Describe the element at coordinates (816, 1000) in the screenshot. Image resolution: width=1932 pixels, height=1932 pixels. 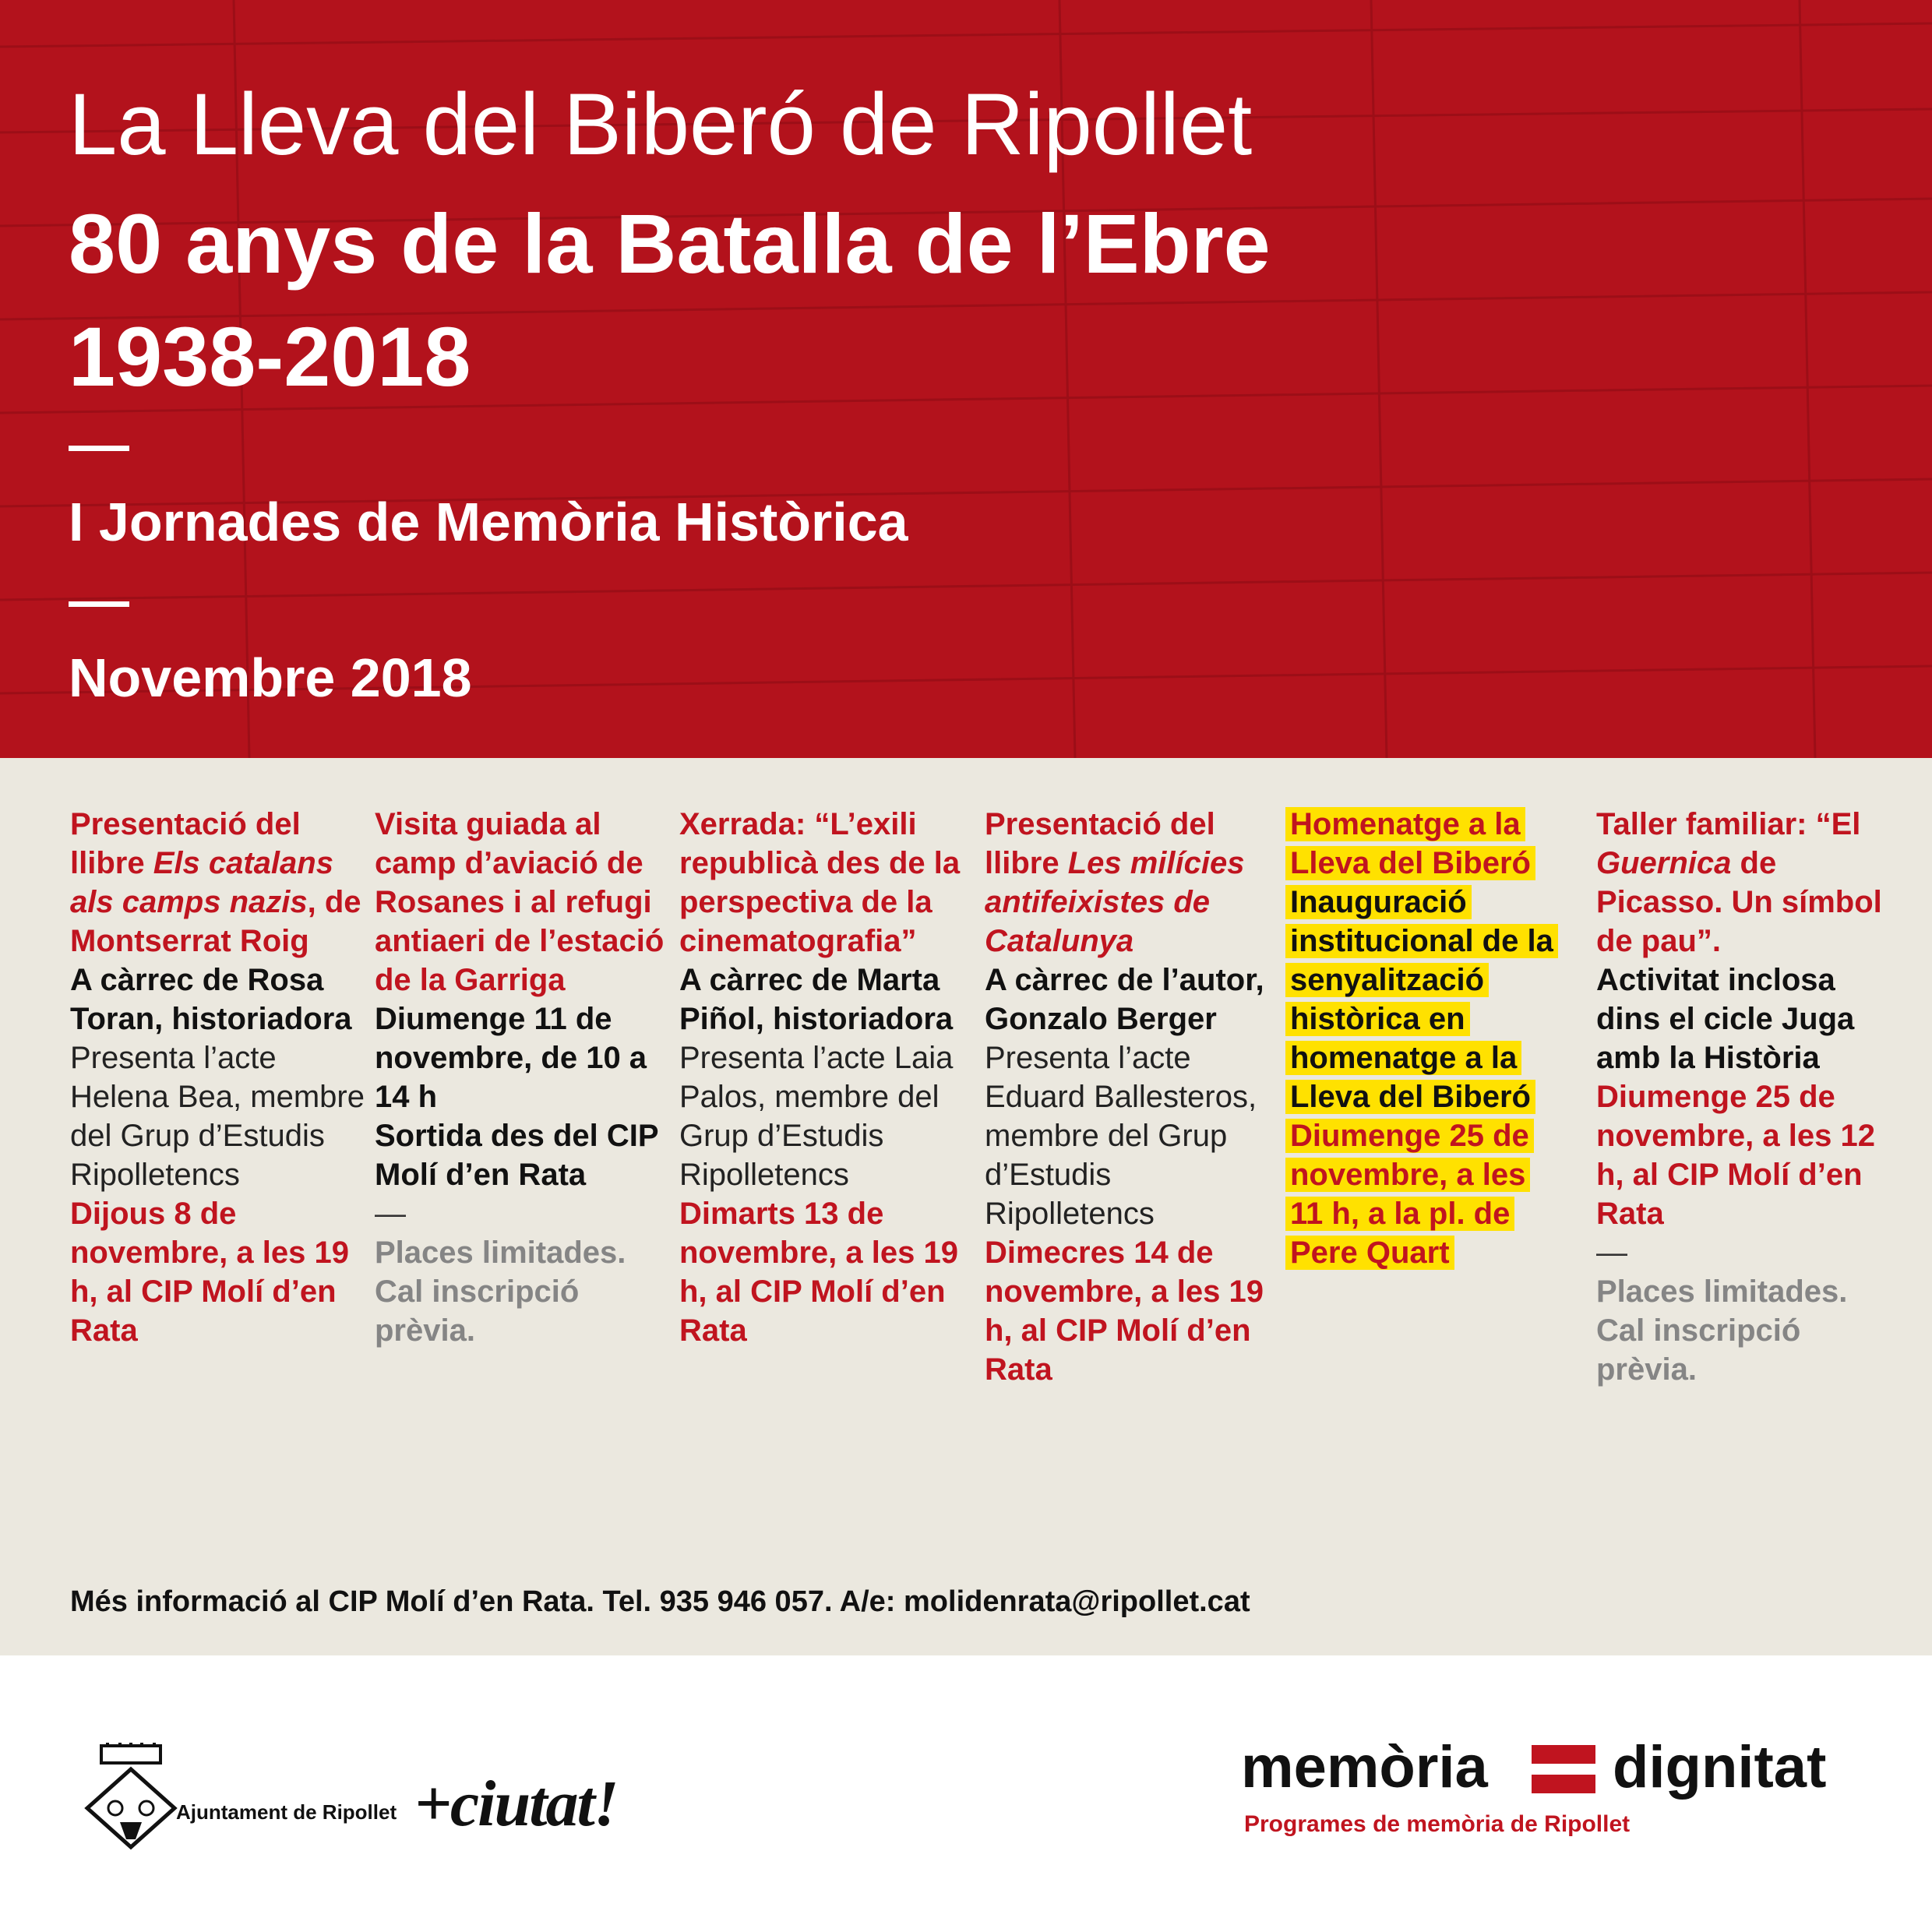
I see `speaker: A càrrec de Marta Piñol, historiadora` at that location.